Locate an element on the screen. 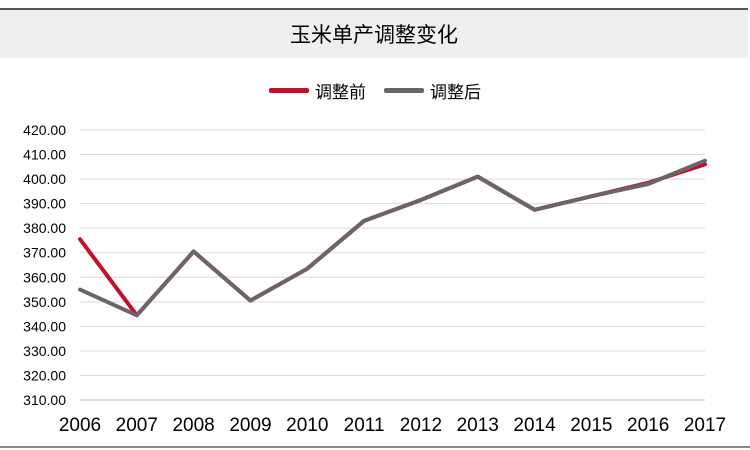  legend-label-after: 调整后 is located at coordinates (455, 93).